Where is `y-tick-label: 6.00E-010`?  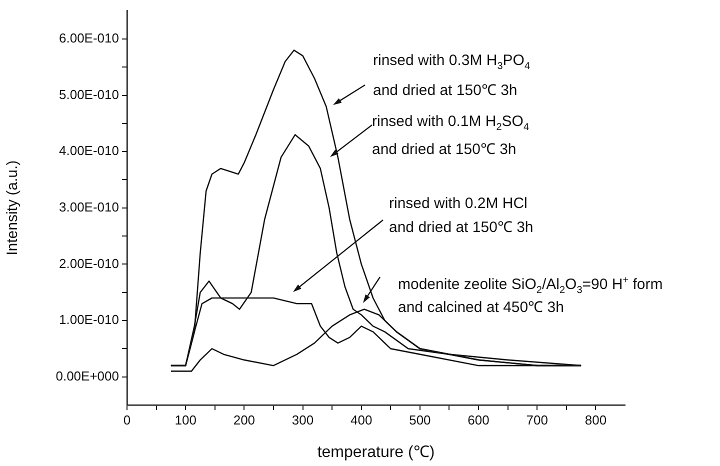
y-tick-label: 6.00E-010 is located at coordinates (89, 38).